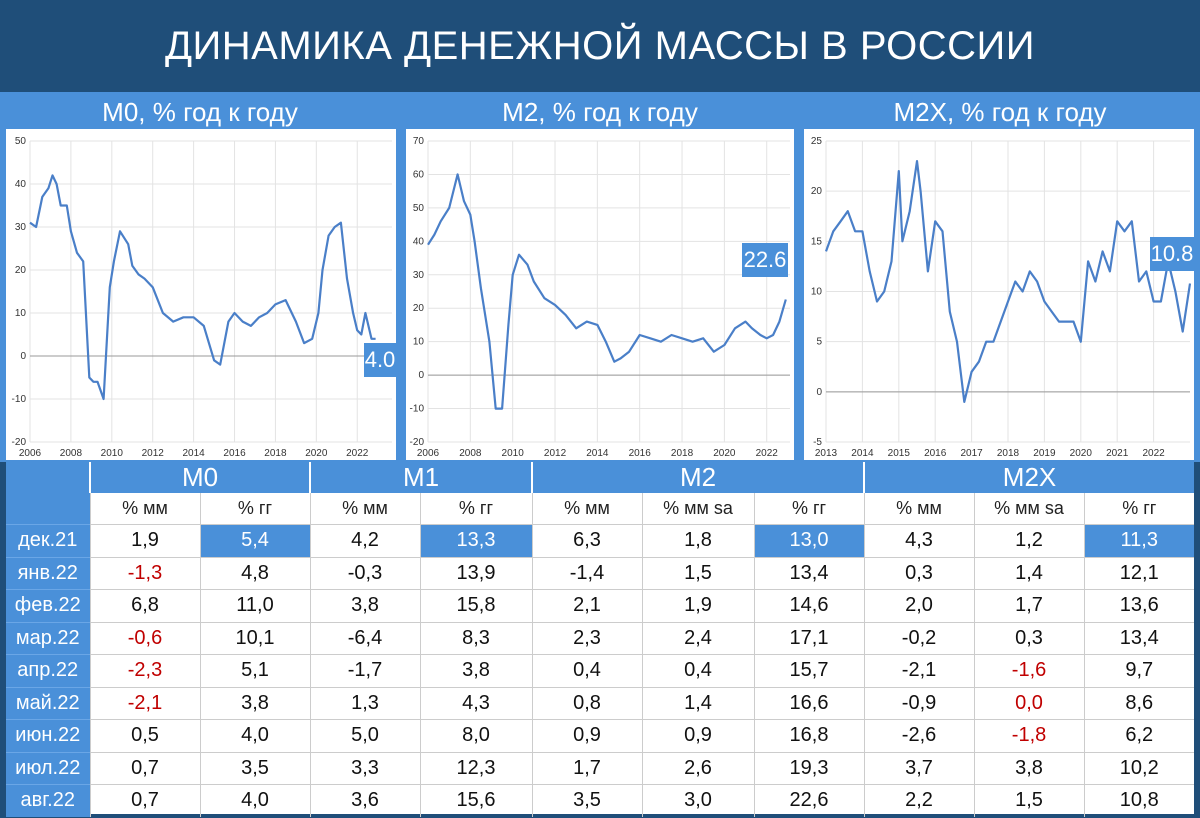 This screenshot has height=818, width=1200. I want to click on table-cell: -0,9, so click(919, 703).